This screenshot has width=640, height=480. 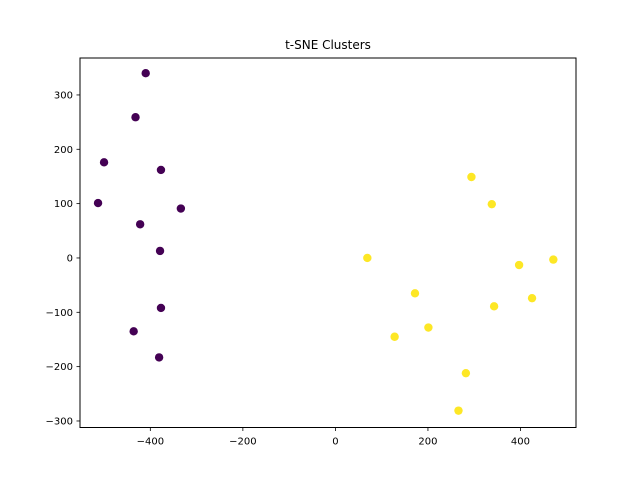 I want to click on y-tick-label: 200, so click(x=63, y=150).